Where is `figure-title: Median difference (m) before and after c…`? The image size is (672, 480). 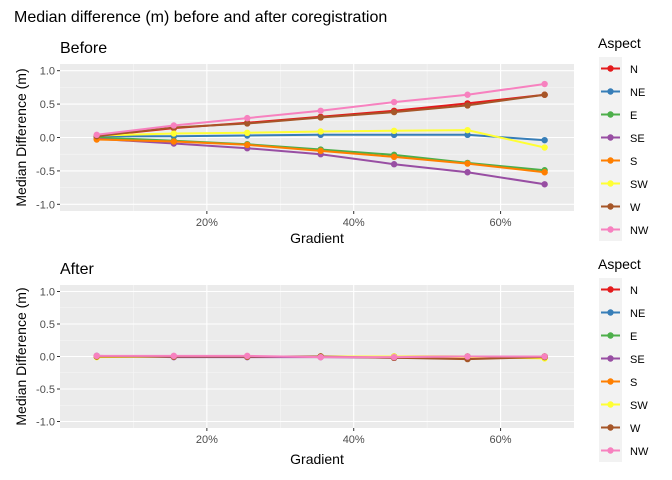 figure-title: Median difference (m) before and after c… is located at coordinates (200, 17).